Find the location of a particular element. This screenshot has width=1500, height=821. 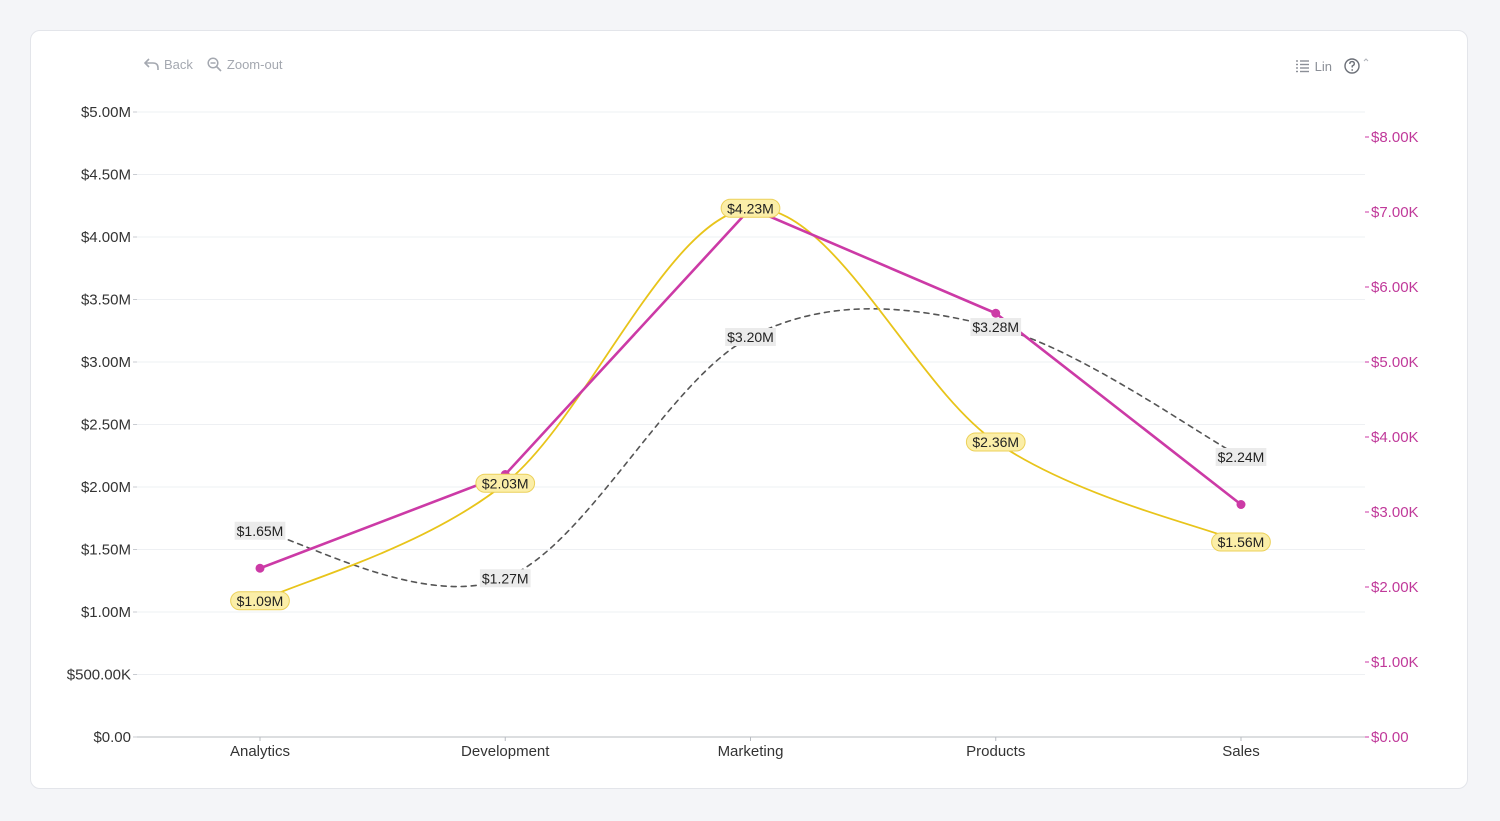

back-arrow-icon is located at coordinates (151, 64).